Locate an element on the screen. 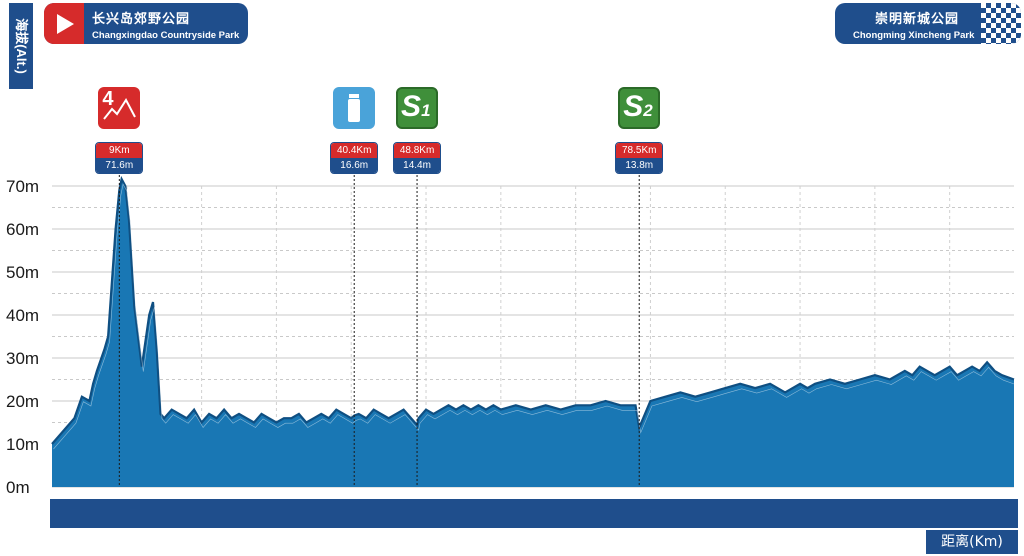 Image resolution: width=1024 pixels, height=556 pixels. y-tick-label: 40m is located at coordinates (22, 315).